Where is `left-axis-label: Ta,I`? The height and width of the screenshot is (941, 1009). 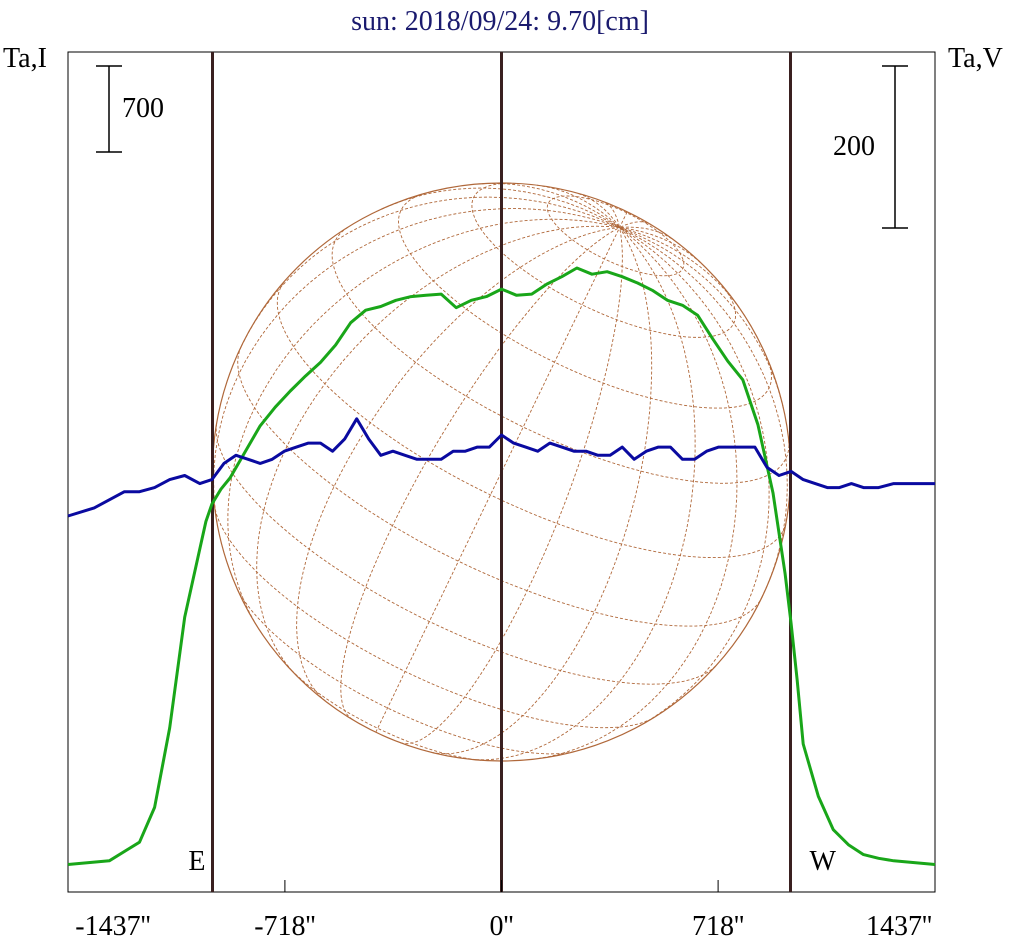 left-axis-label: Ta,I is located at coordinates (25, 58).